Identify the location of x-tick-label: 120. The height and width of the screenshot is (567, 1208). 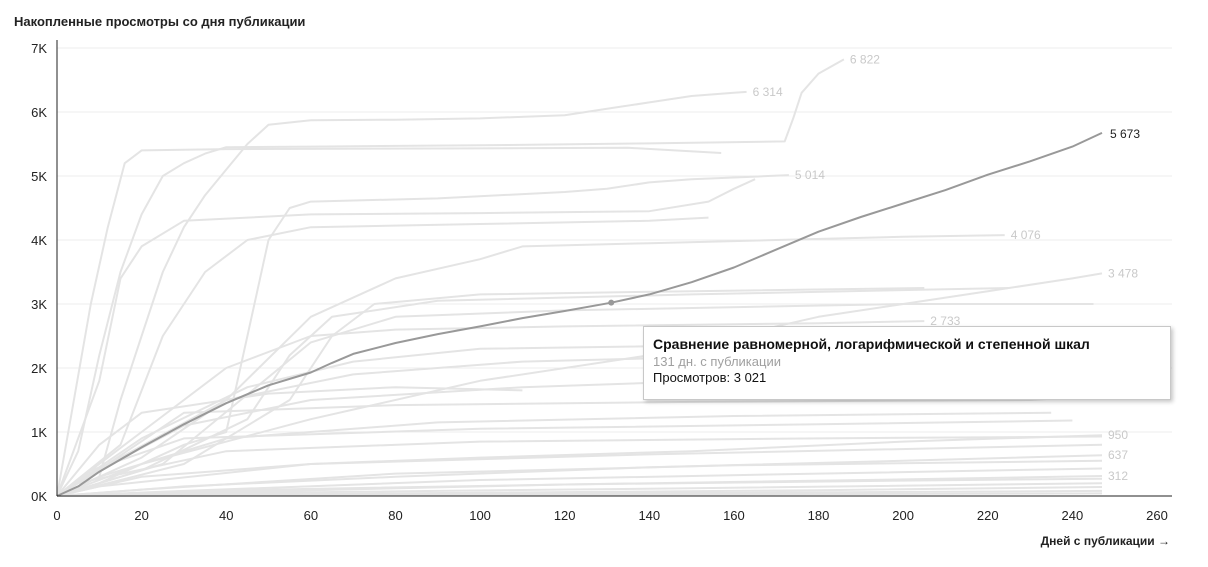
(565, 515).